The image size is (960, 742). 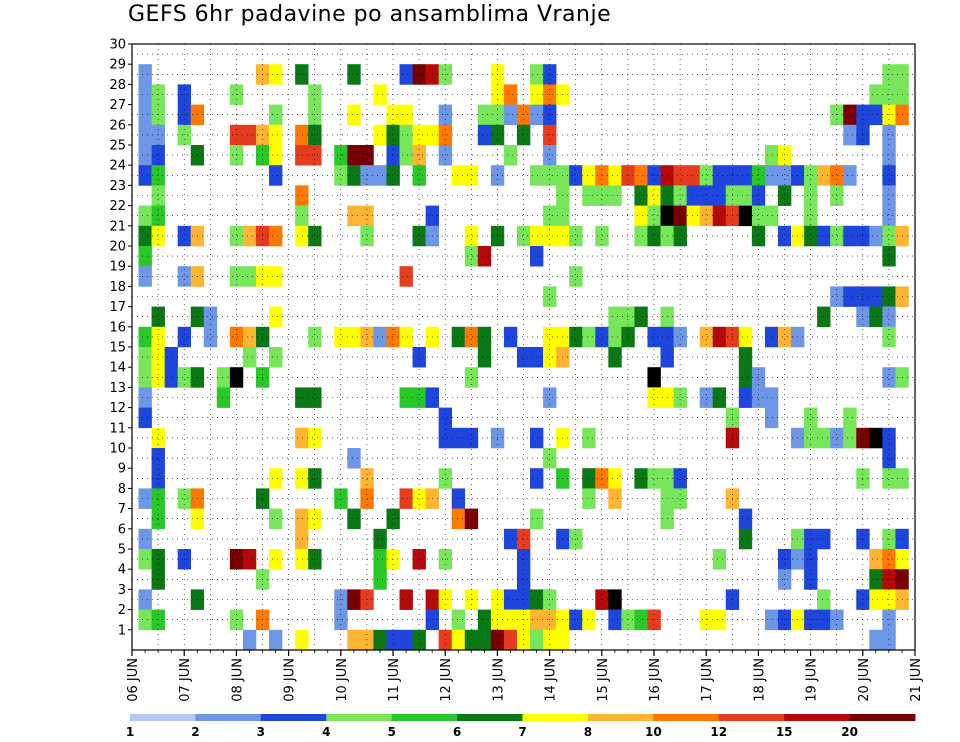 What do you see at coordinates (498, 680) in the screenshot?
I see `x-tick-label: 13 JUN` at bounding box center [498, 680].